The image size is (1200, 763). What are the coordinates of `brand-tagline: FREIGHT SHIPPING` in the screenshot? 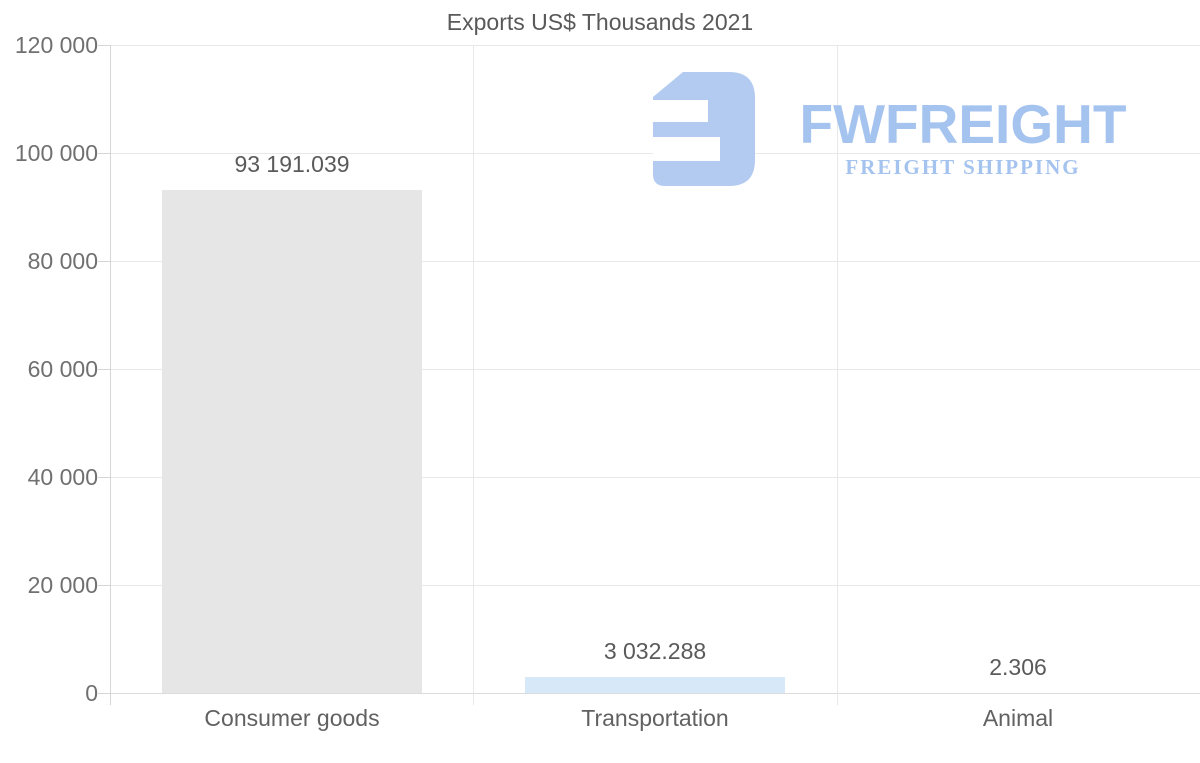 It's located at (963, 167).